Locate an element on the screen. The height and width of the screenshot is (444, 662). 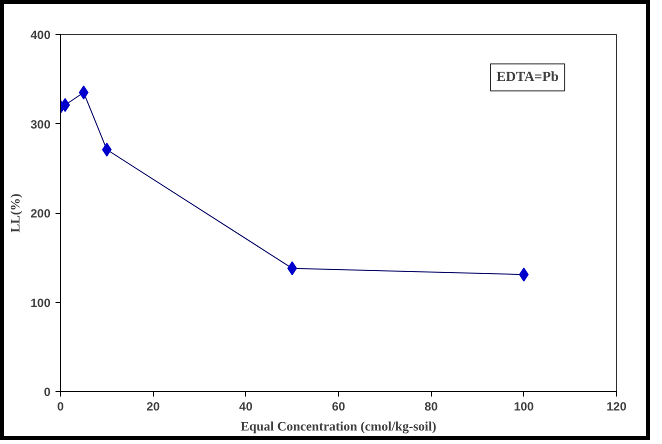
x-tick-label: 80 is located at coordinates (431, 407).